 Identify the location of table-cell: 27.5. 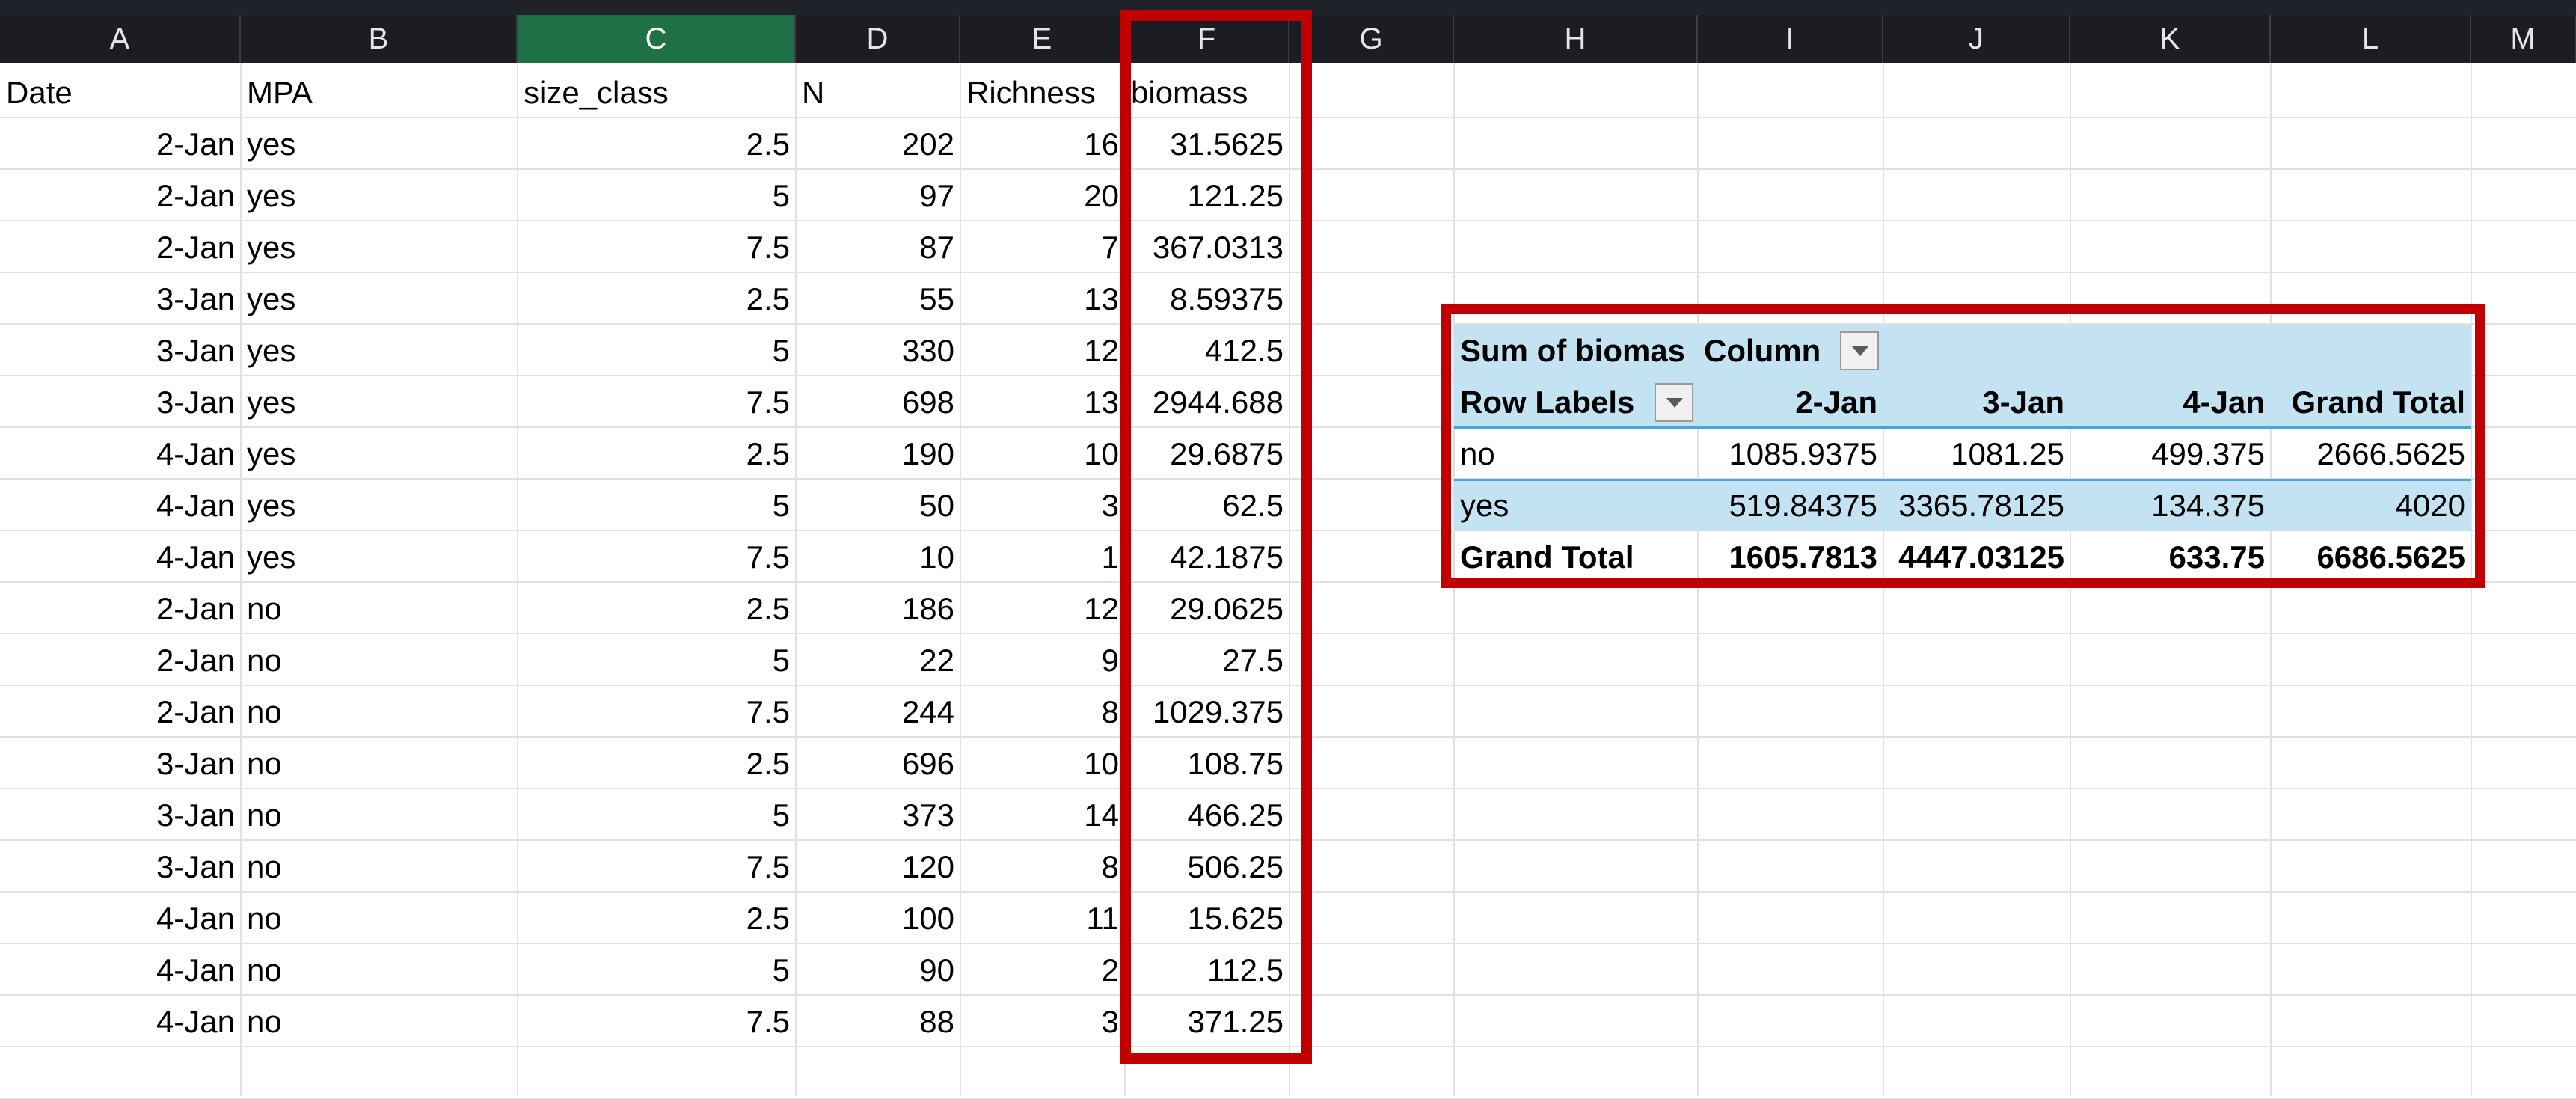
(1253, 661).